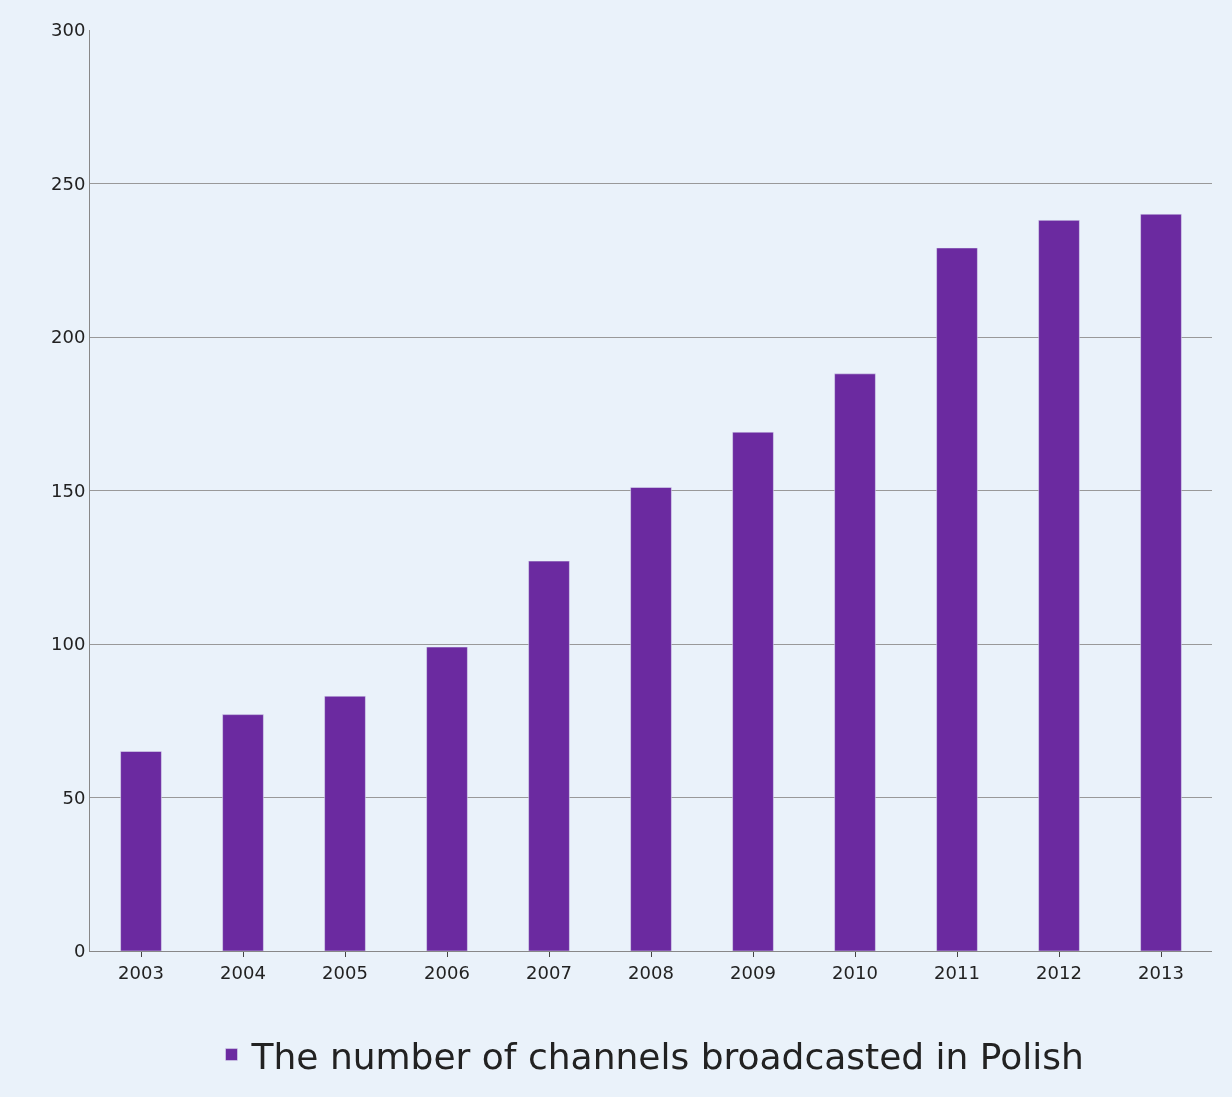 Image resolution: width=1232 pixels, height=1097 pixels. I want to click on x-tick-label: 2010, so click(855, 972).